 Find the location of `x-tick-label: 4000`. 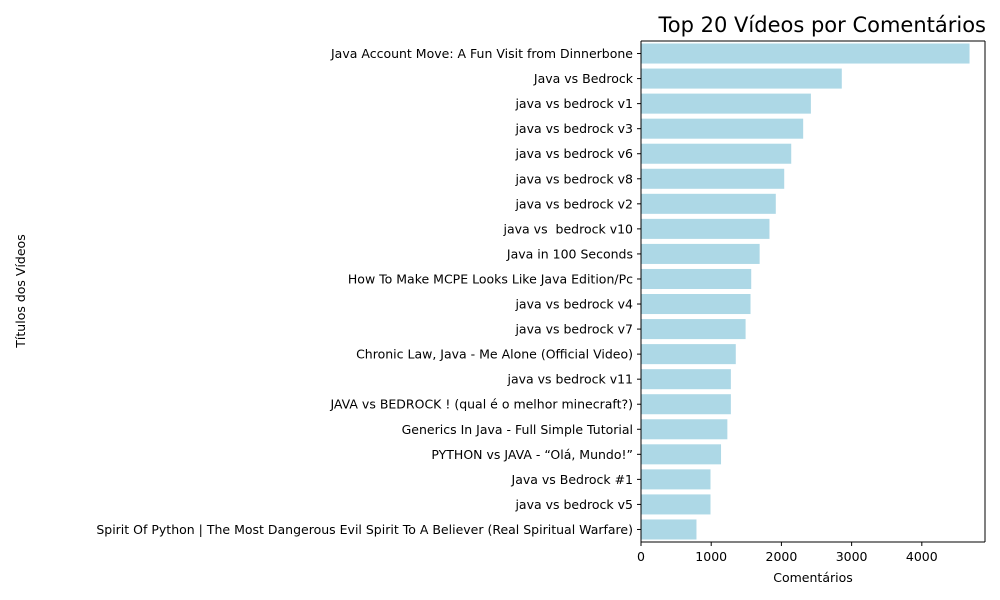

x-tick-label: 4000 is located at coordinates (922, 556).